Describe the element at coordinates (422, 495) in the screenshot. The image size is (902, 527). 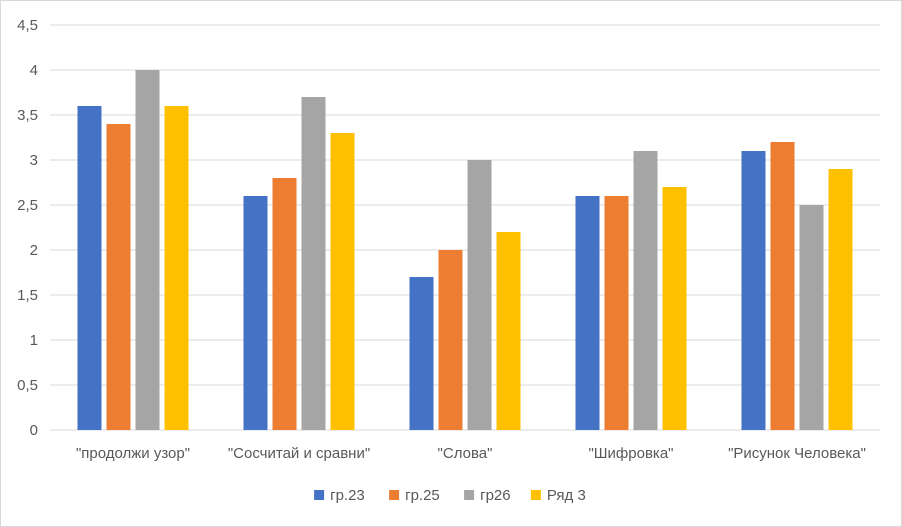
I see `legend-label: гр.25` at that location.